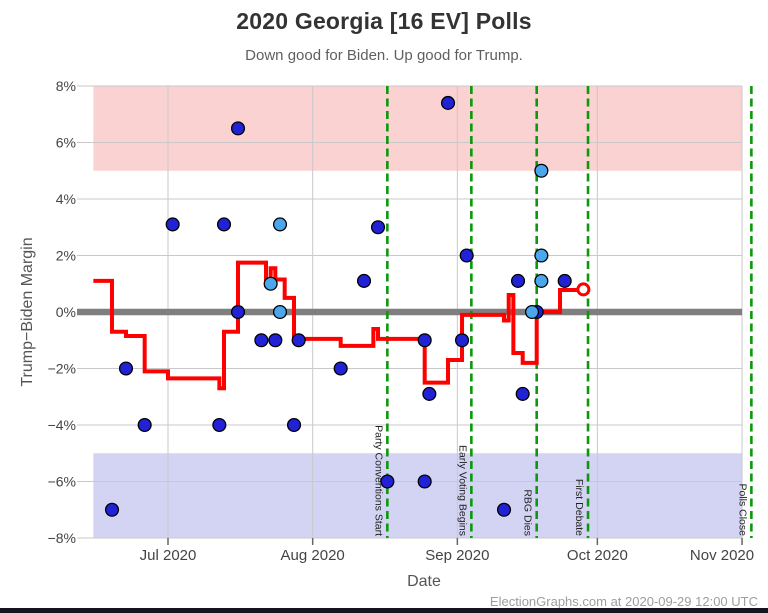 This screenshot has height=613, width=768. What do you see at coordinates (384, 610) in the screenshot?
I see `bottom-bar` at bounding box center [384, 610].